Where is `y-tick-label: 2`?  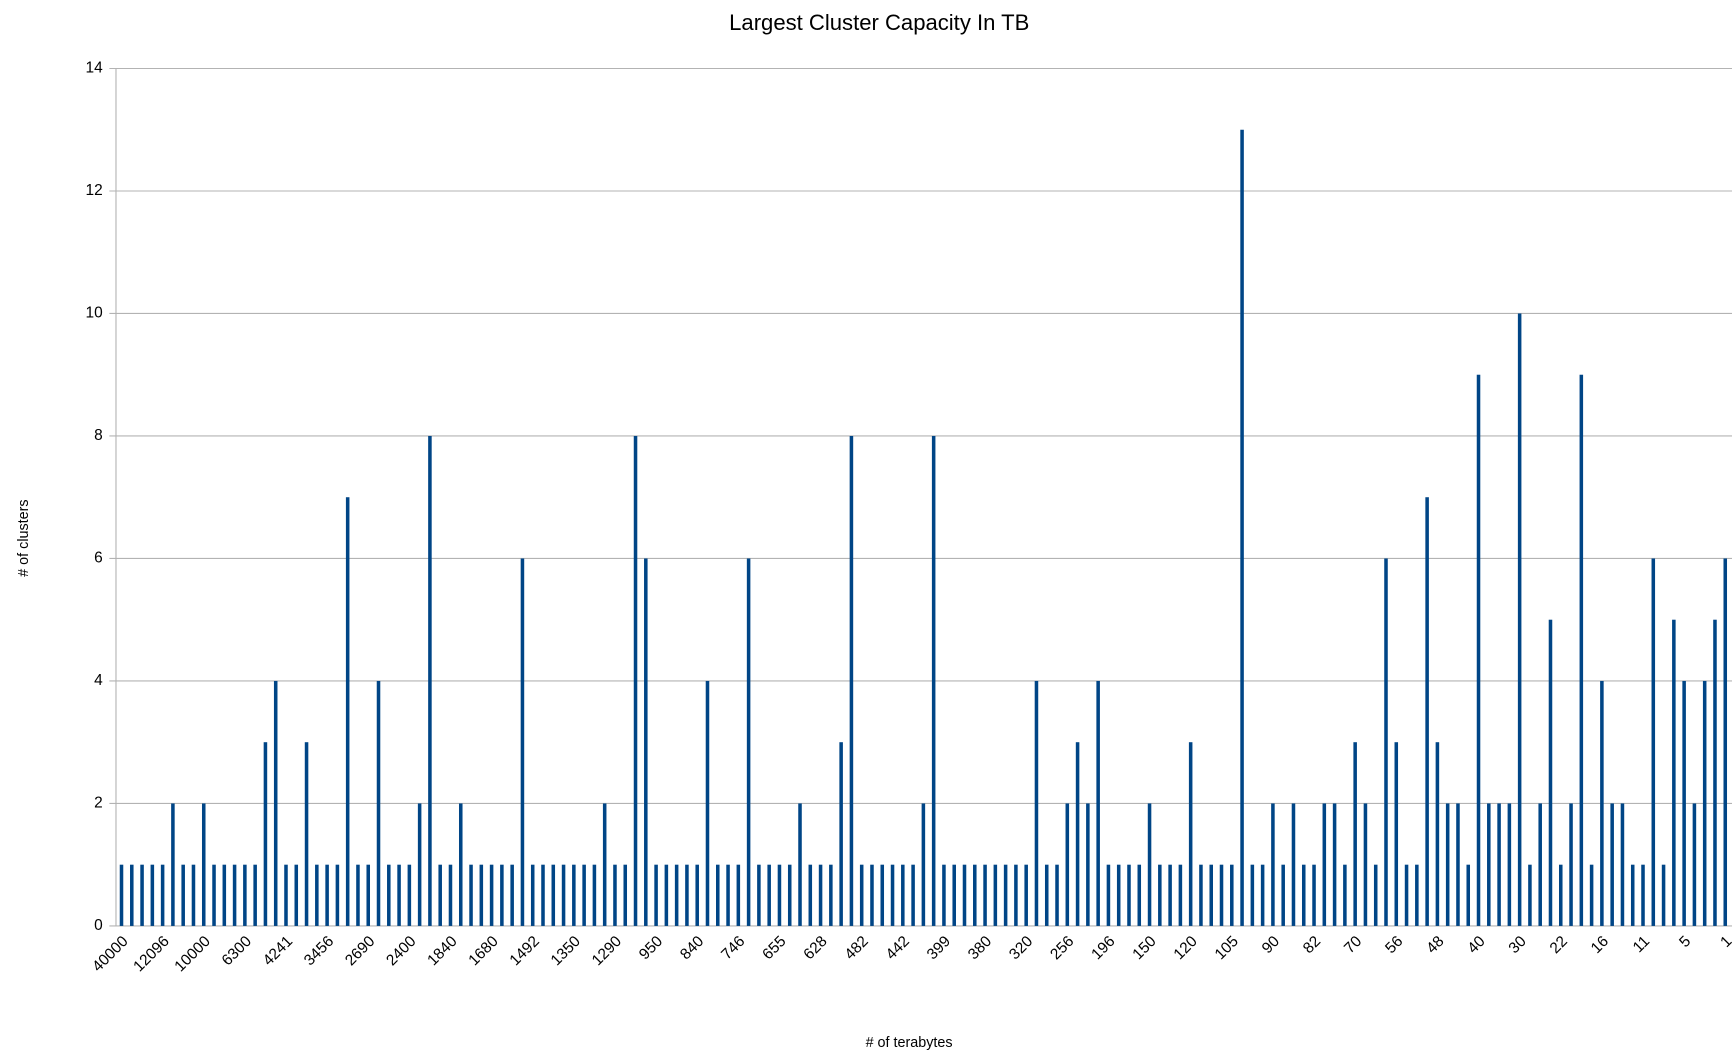 y-tick-label: 2 is located at coordinates (98, 803).